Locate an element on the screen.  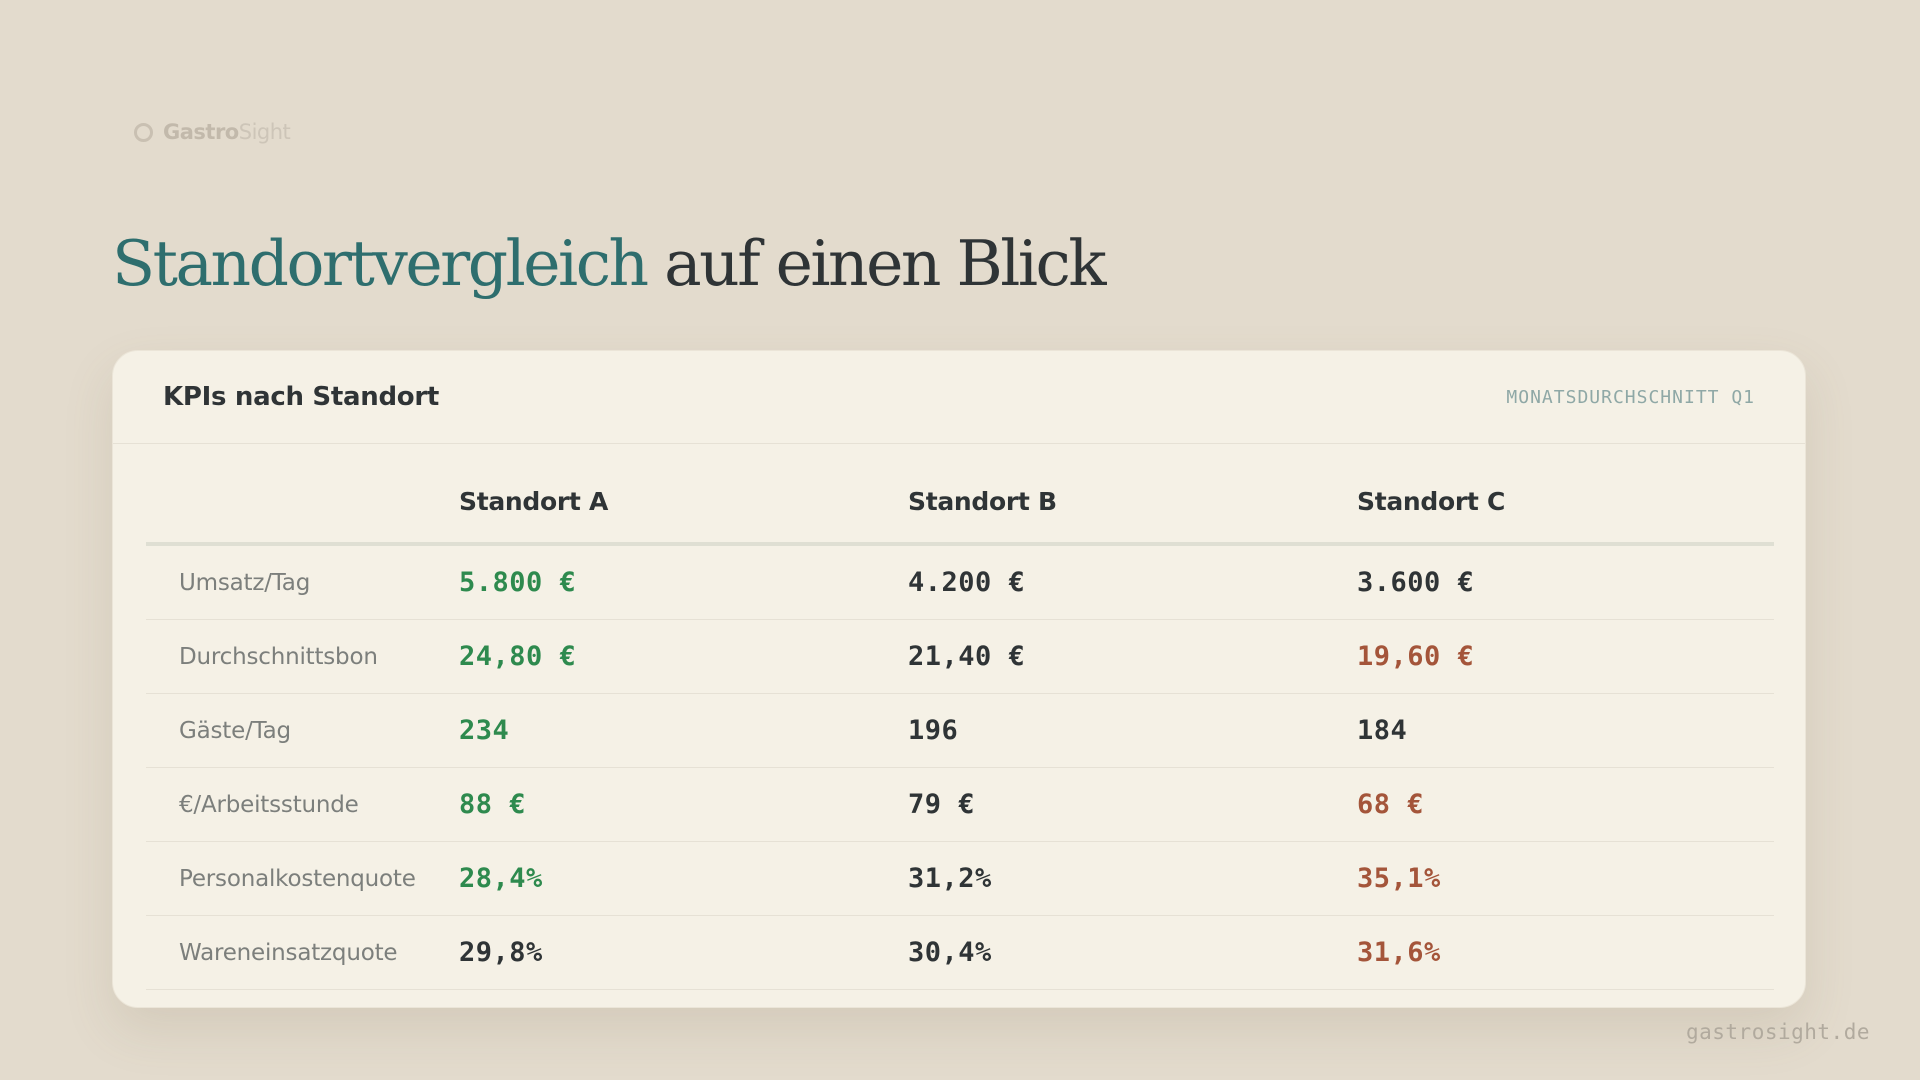
card-title: KPIs nach Standort is located at coordinates (301, 397).